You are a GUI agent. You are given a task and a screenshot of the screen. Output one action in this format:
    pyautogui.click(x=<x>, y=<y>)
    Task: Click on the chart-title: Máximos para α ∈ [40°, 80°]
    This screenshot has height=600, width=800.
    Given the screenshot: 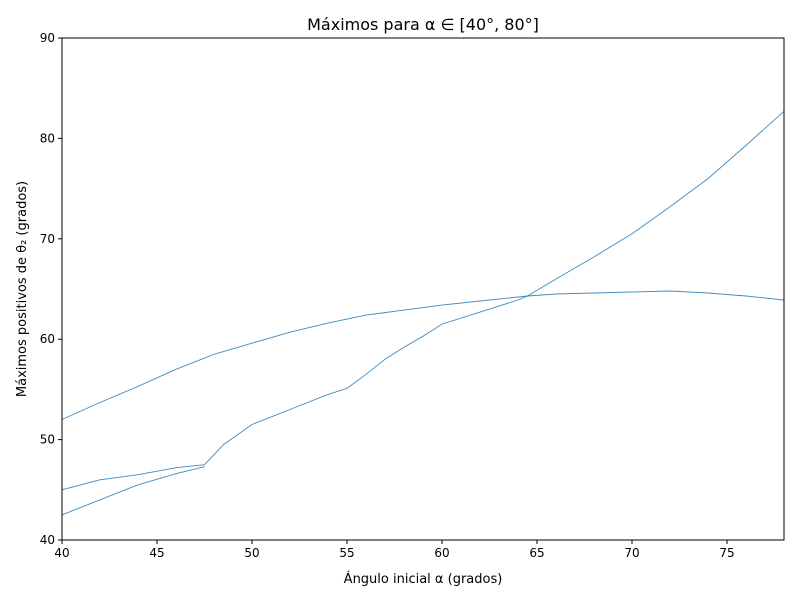 What is the action you would take?
    pyautogui.click(x=423, y=24)
    